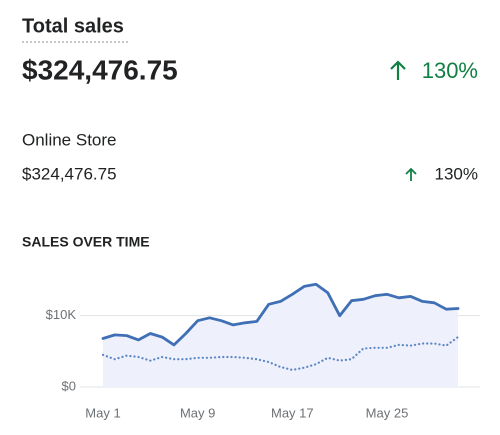 The image size is (500, 435). What do you see at coordinates (102, 412) in the screenshot?
I see `x-tick-label: May 1` at bounding box center [102, 412].